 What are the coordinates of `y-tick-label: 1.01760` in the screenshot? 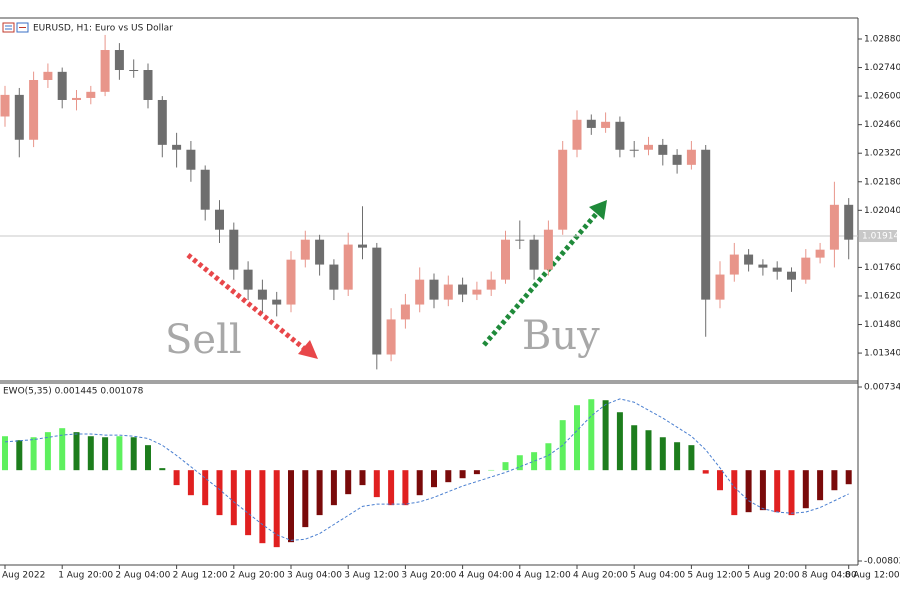 It's located at (882, 268).